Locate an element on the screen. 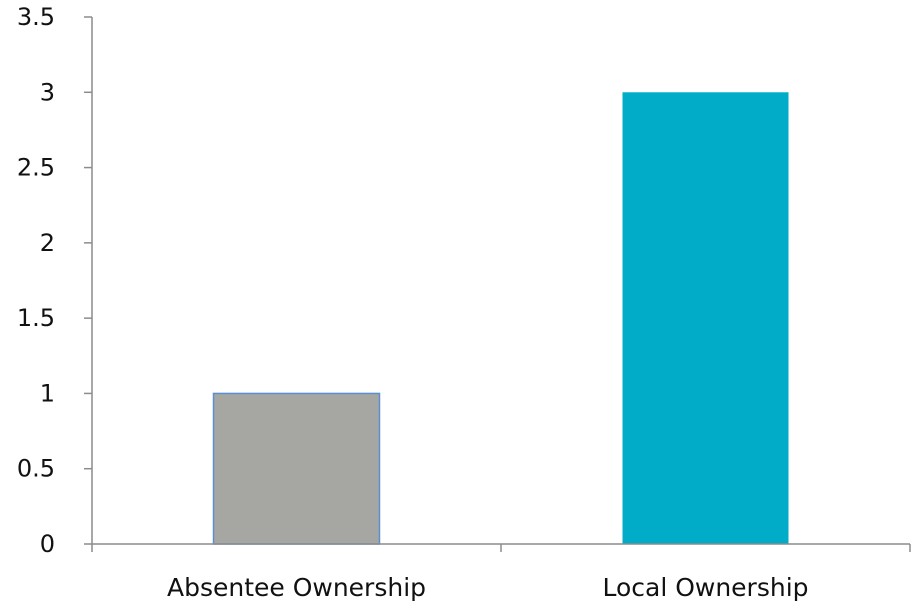 Image resolution: width=913 pixels, height=606 pixels. y-tick-label: 1.5 is located at coordinates (36, 318).